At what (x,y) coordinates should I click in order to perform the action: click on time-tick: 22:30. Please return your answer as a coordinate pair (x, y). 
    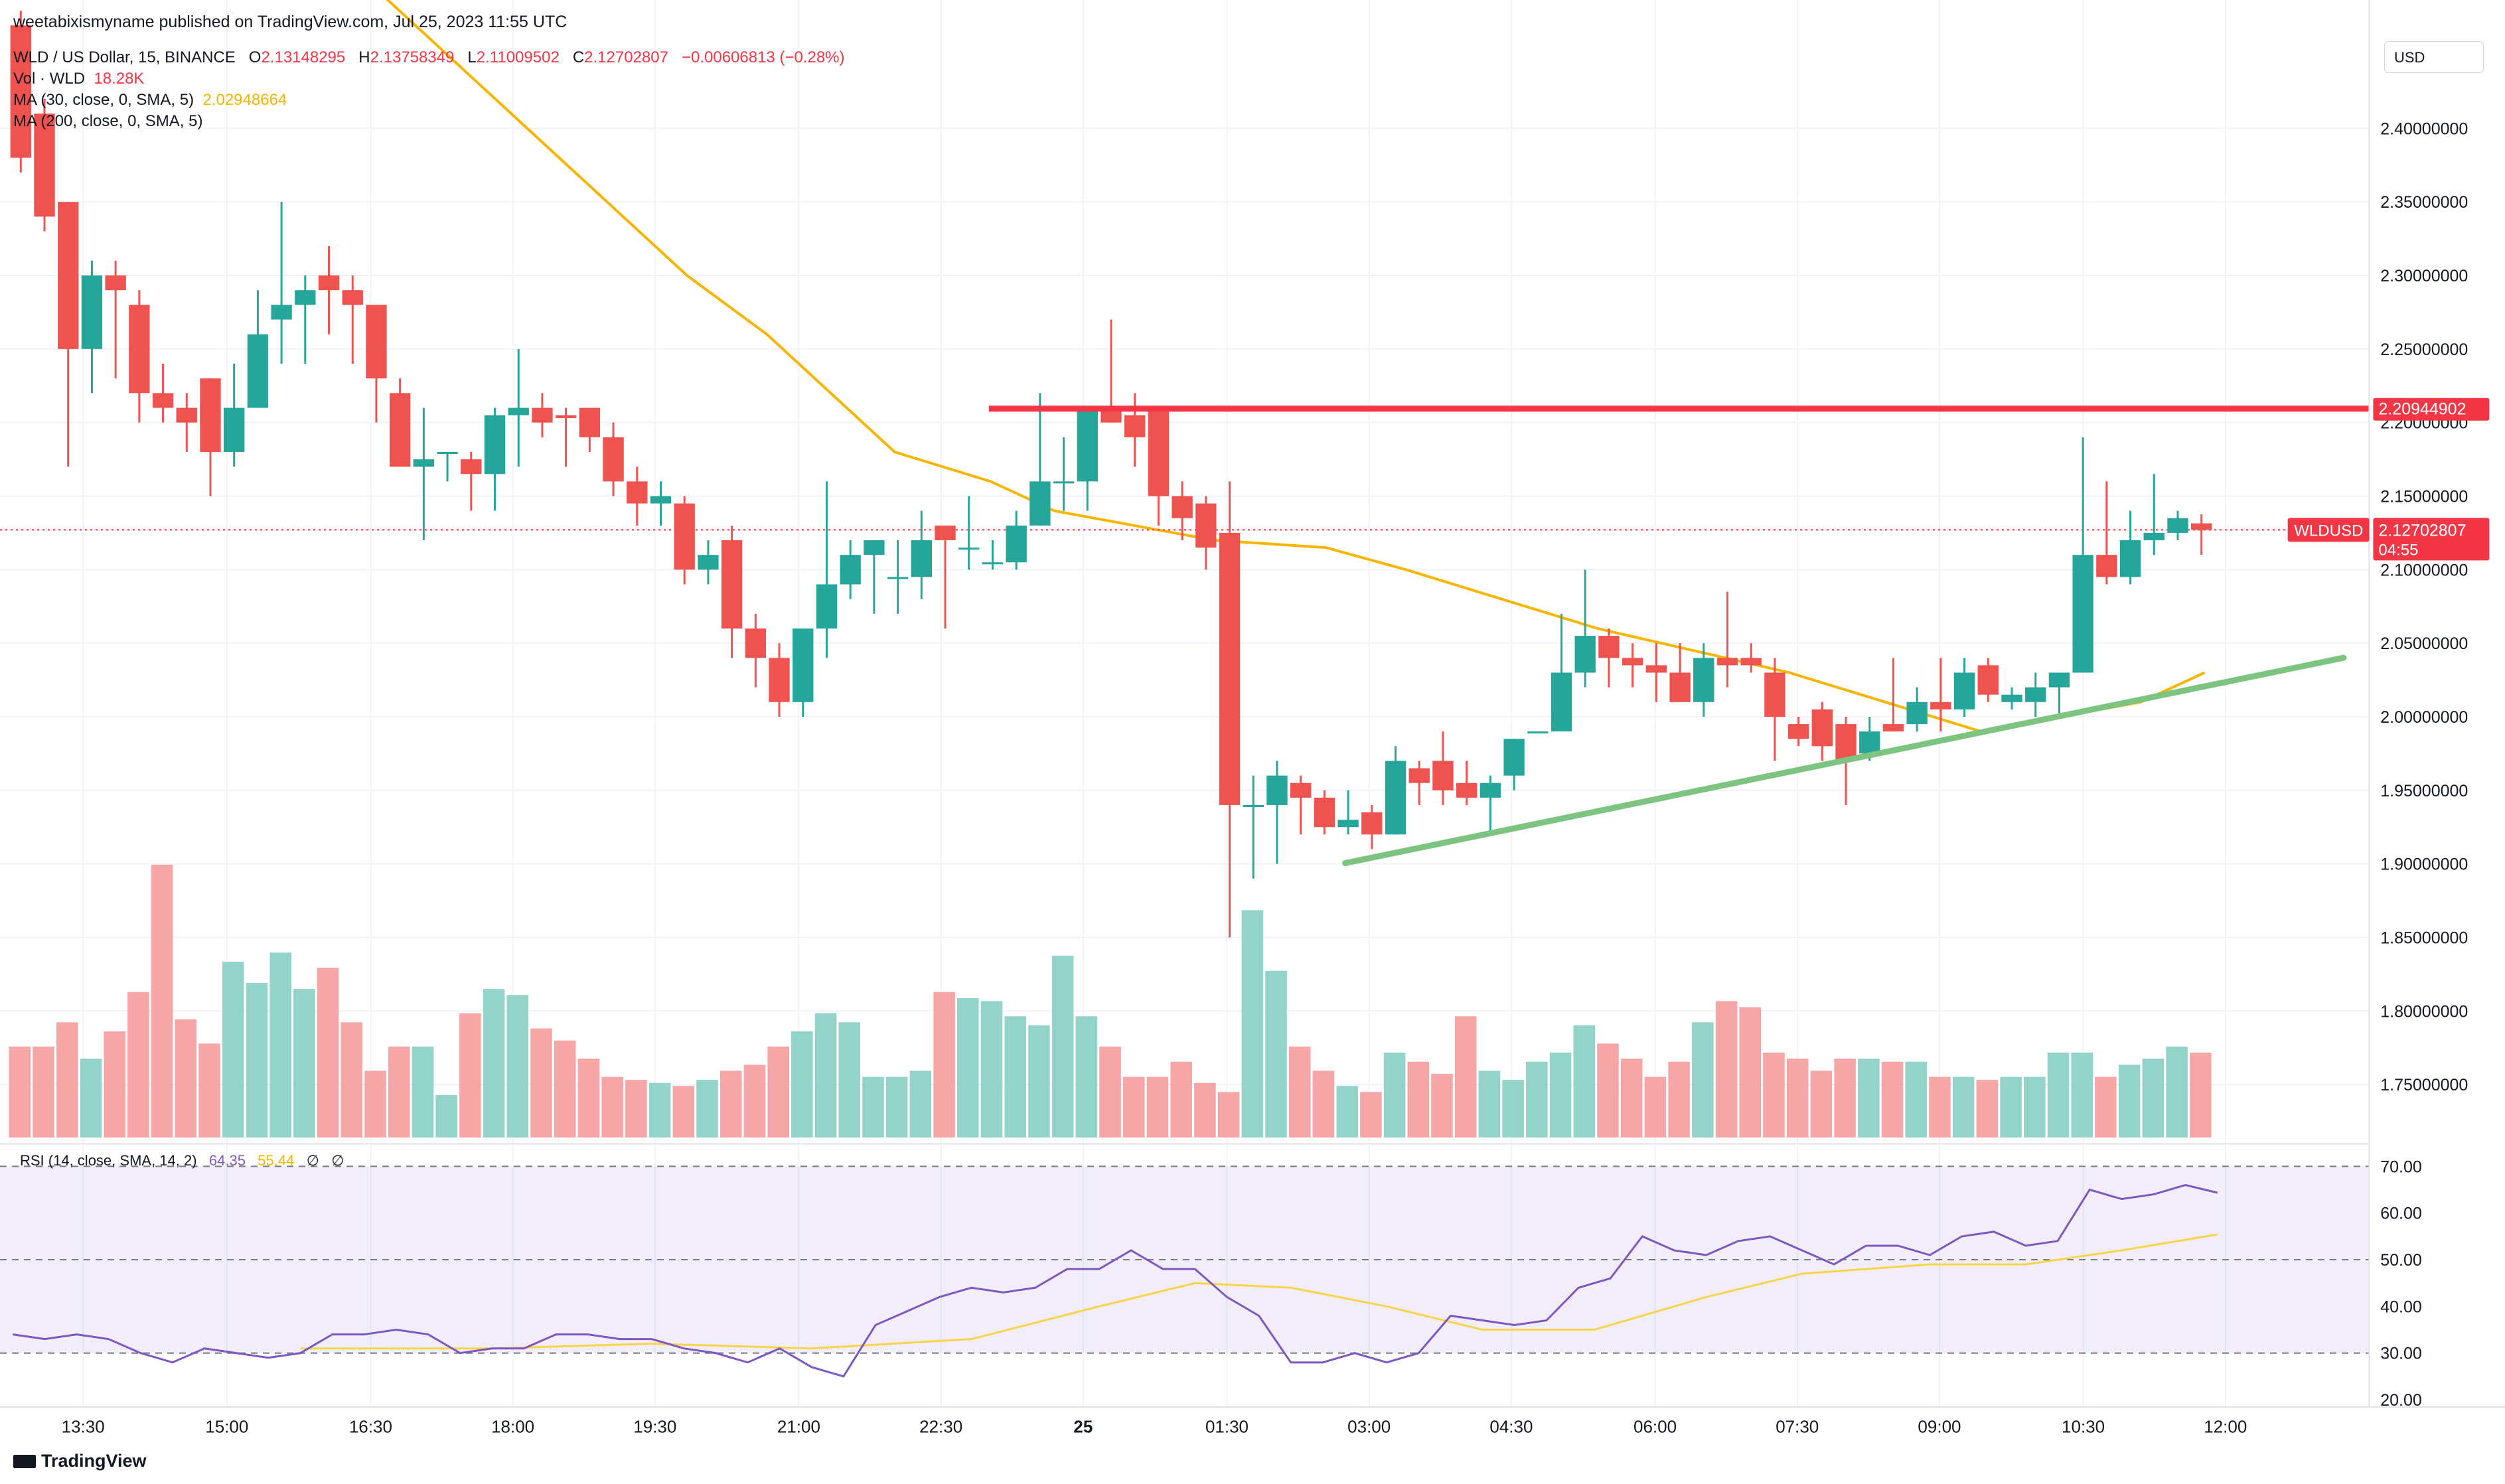
    Looking at the image, I should click on (941, 1427).